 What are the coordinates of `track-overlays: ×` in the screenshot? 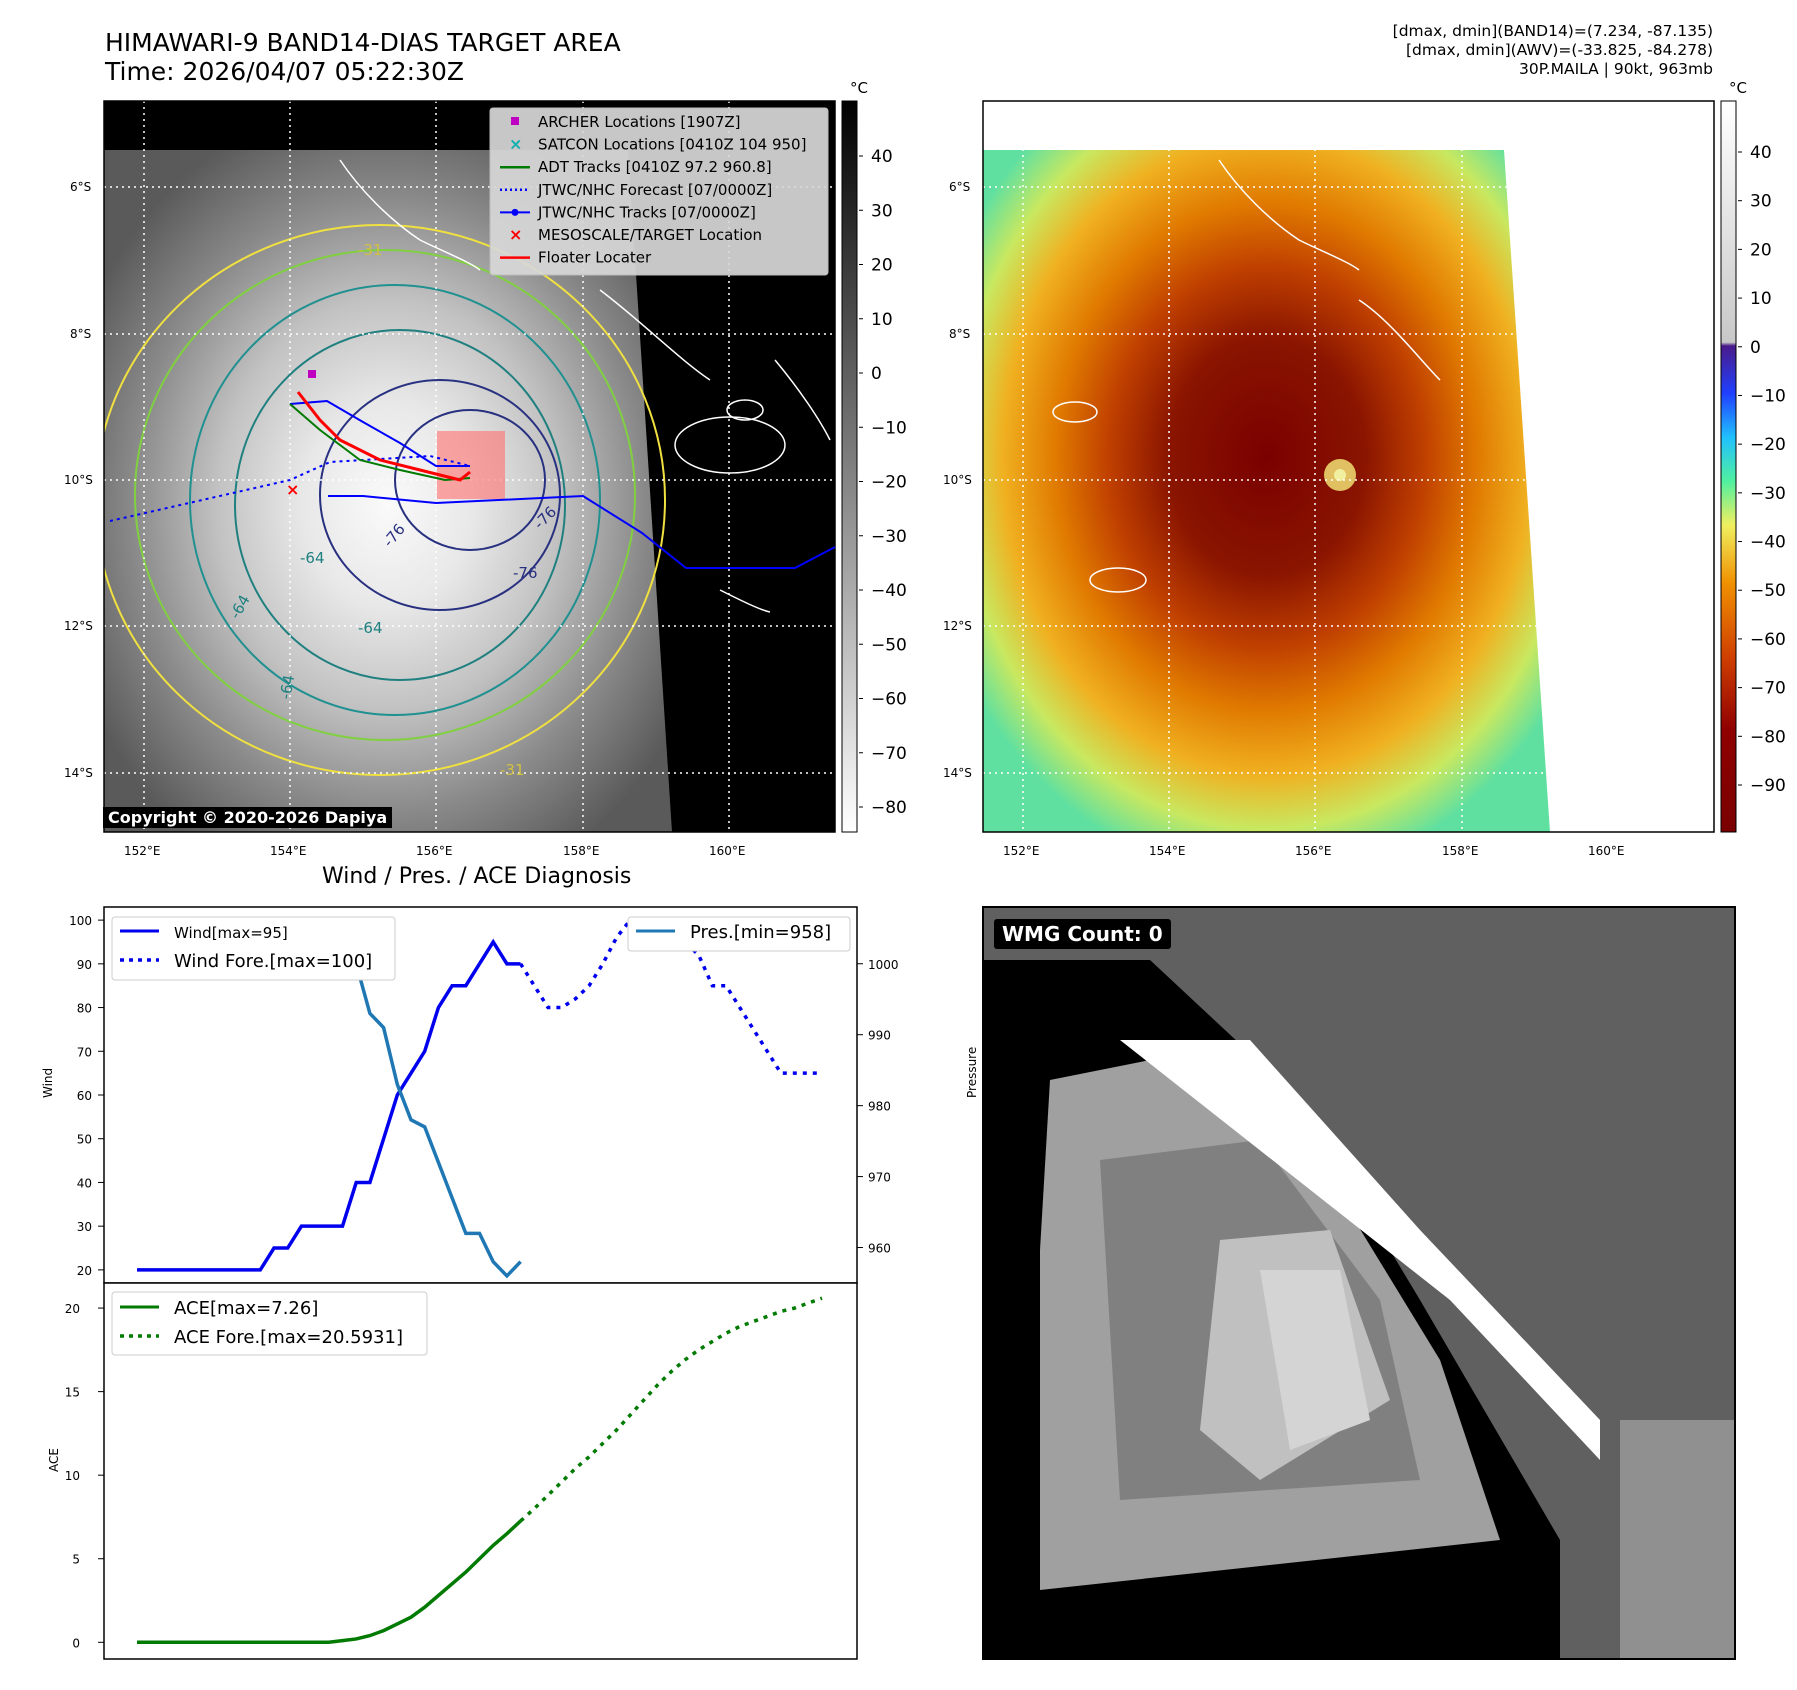 It's located at (472, 469).